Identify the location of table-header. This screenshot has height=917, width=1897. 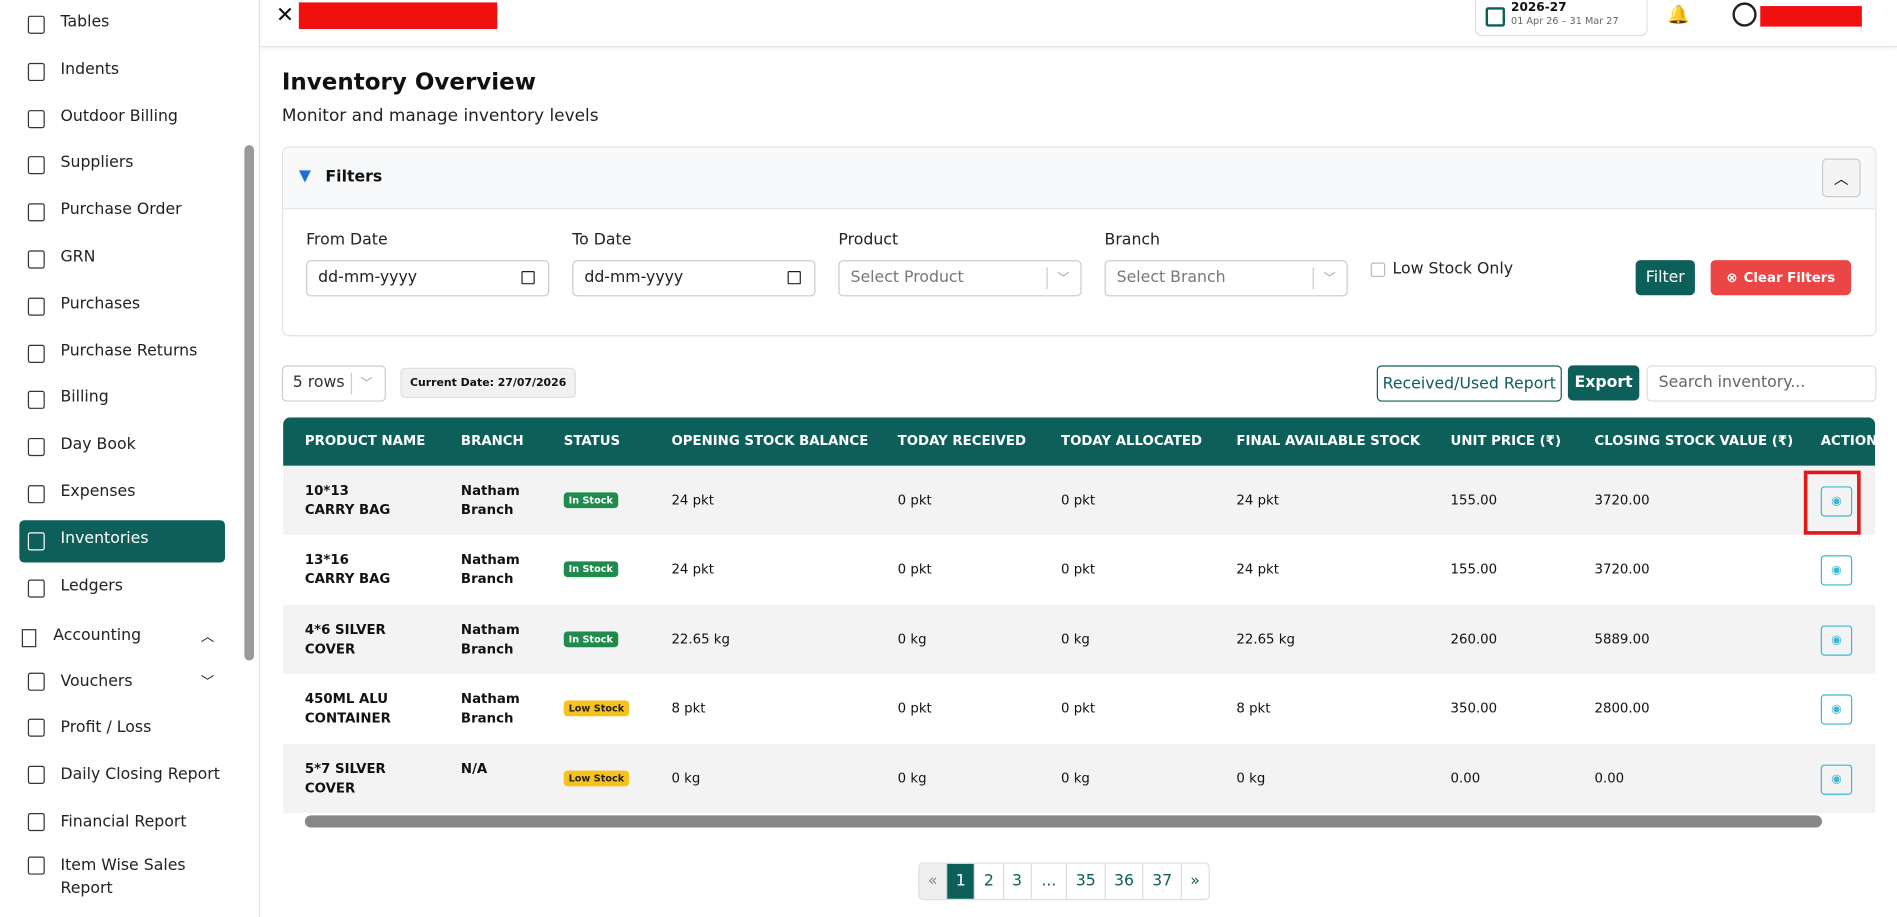
(1079, 441).